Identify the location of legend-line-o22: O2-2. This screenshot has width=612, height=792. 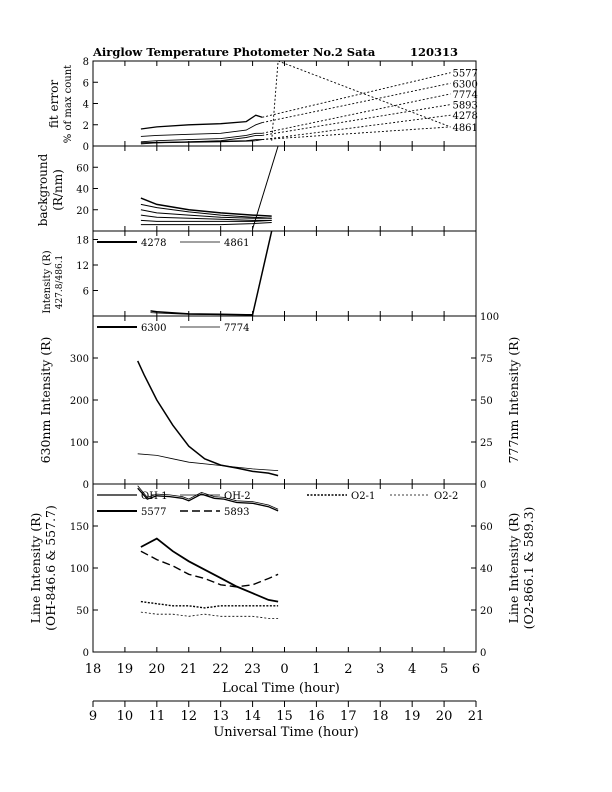
(446, 496).